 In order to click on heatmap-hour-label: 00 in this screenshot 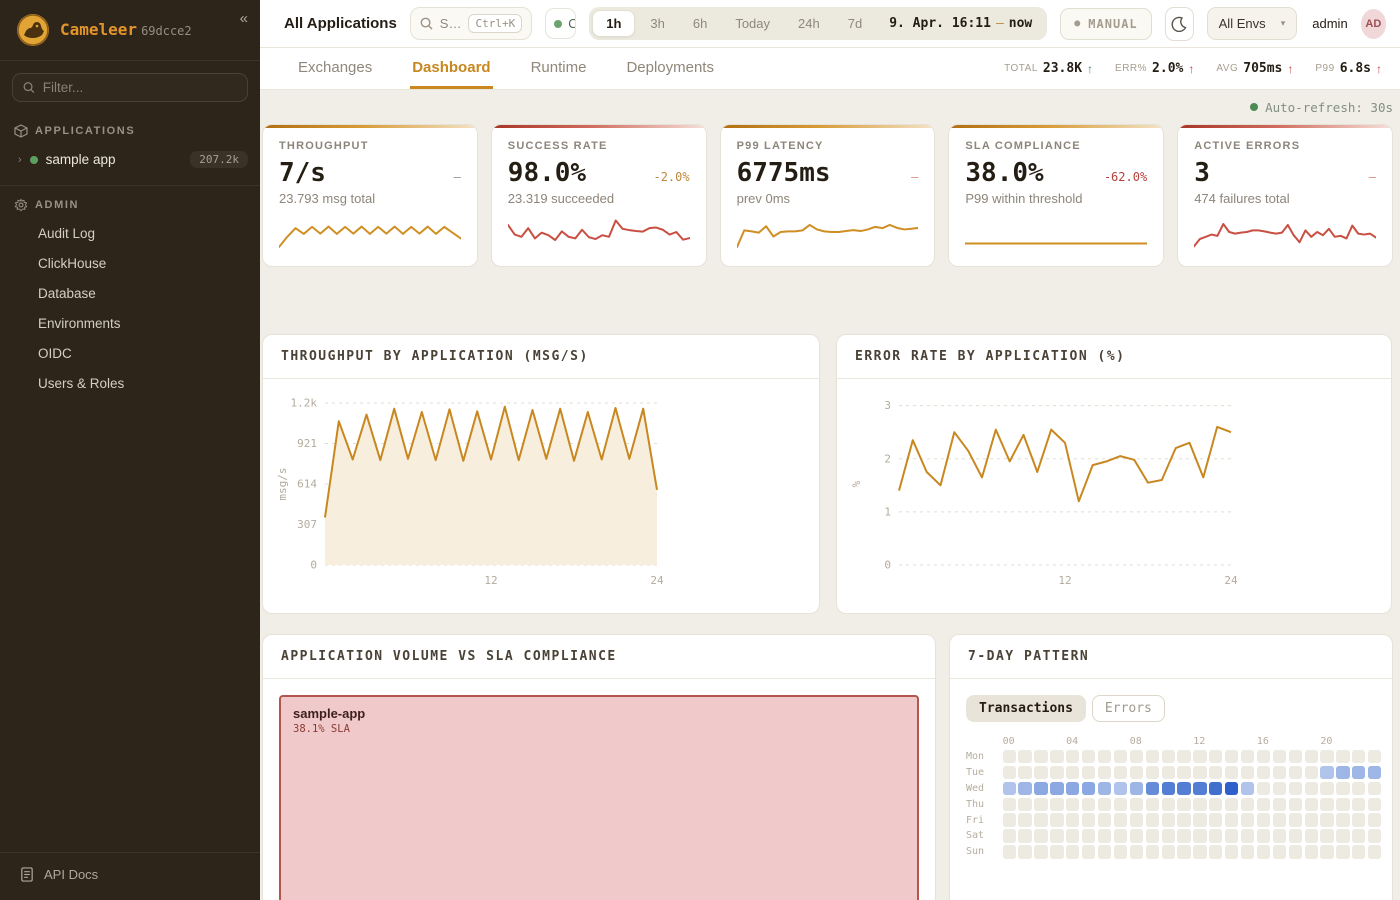, I will do `click(1008, 742)`.